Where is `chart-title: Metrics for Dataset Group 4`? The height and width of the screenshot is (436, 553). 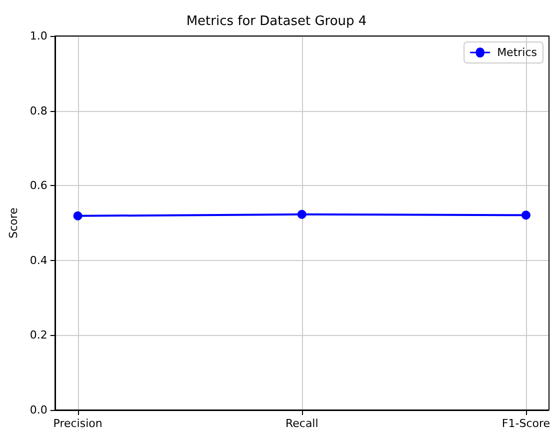
chart-title: Metrics for Dataset Group 4 is located at coordinates (276, 21).